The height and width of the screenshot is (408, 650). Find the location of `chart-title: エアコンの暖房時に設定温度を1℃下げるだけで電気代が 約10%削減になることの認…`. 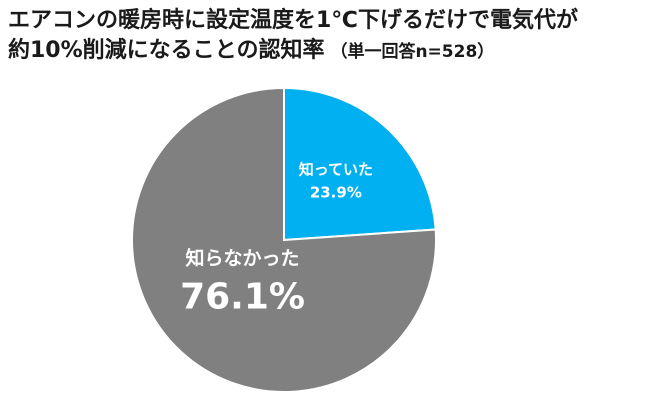

chart-title: エアコンの暖房時に設定温度を1℃下げるだけで電気代が 約10%削減になることの認… is located at coordinates (326, 36).